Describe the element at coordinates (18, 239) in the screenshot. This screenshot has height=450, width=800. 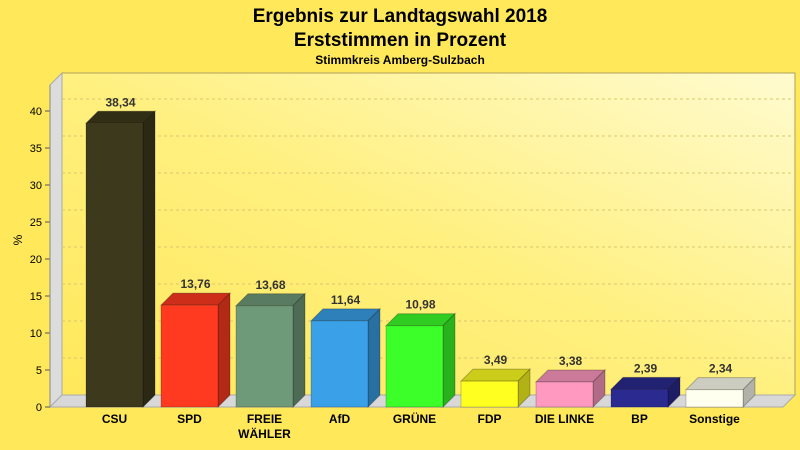
I see `y-axis-label: %` at that location.